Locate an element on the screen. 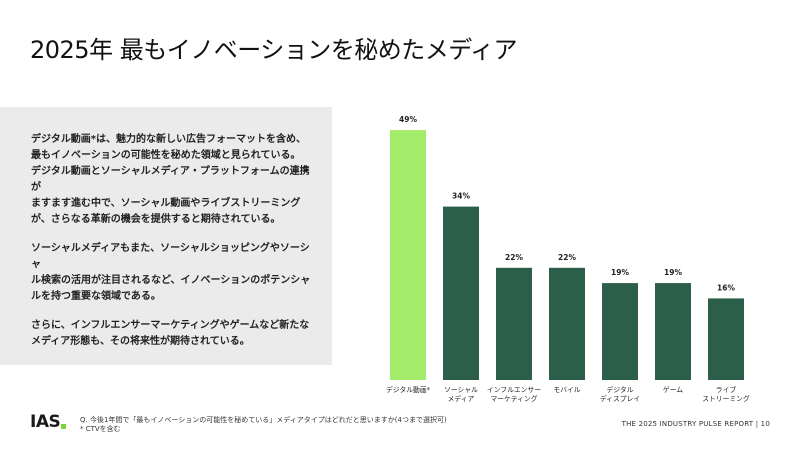  category-label-5: デジタルディスプレイ is located at coordinates (620, 394).